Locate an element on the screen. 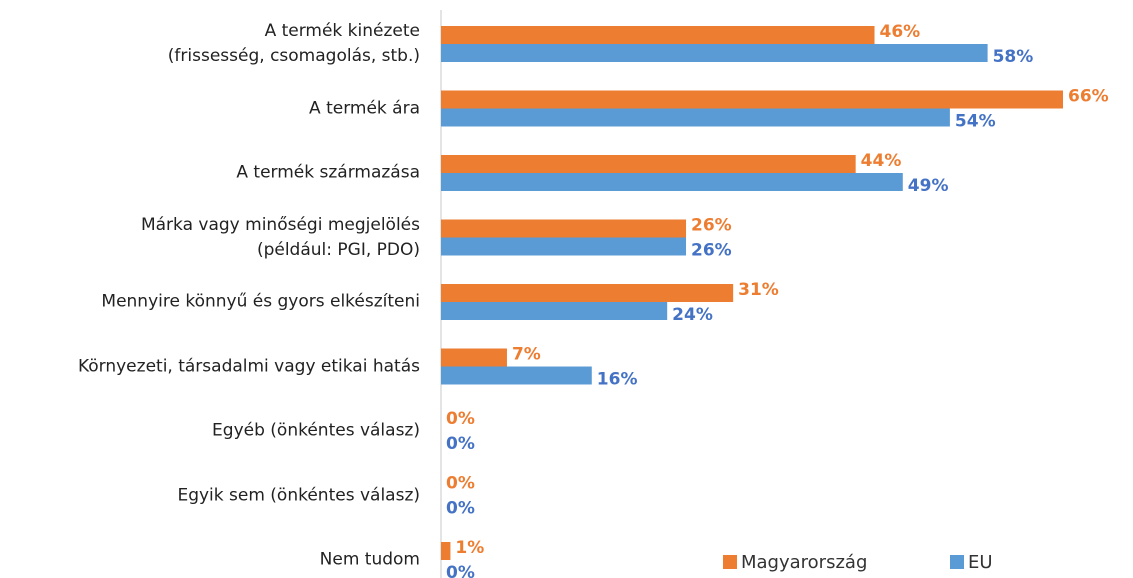  value-label: 58% is located at coordinates (1013, 57).